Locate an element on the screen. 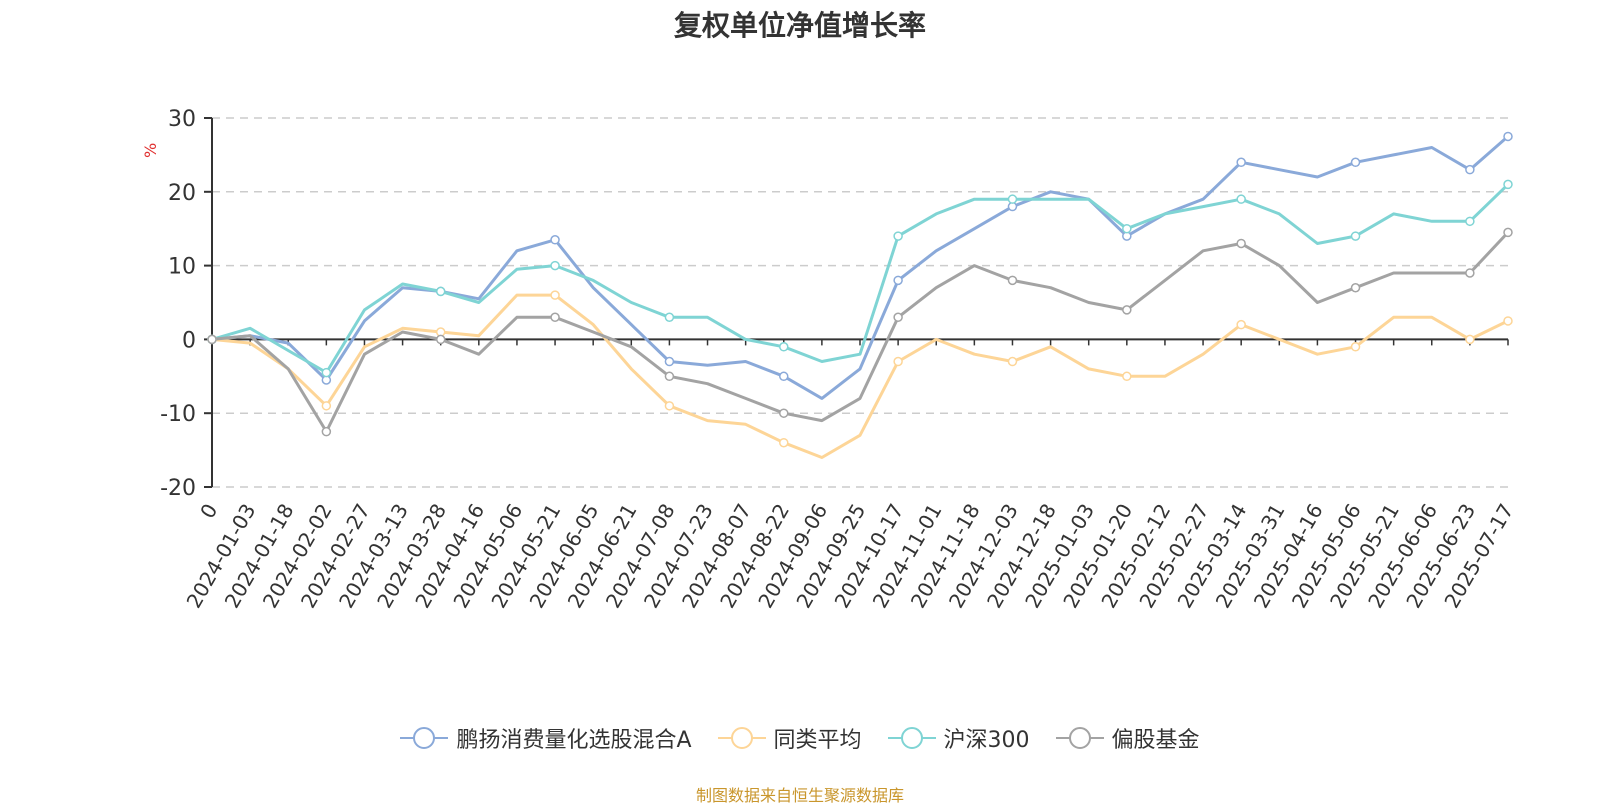 Image resolution: width=1600 pixels, height=806 pixels. x-tick-label: 0 is located at coordinates (208, 511).